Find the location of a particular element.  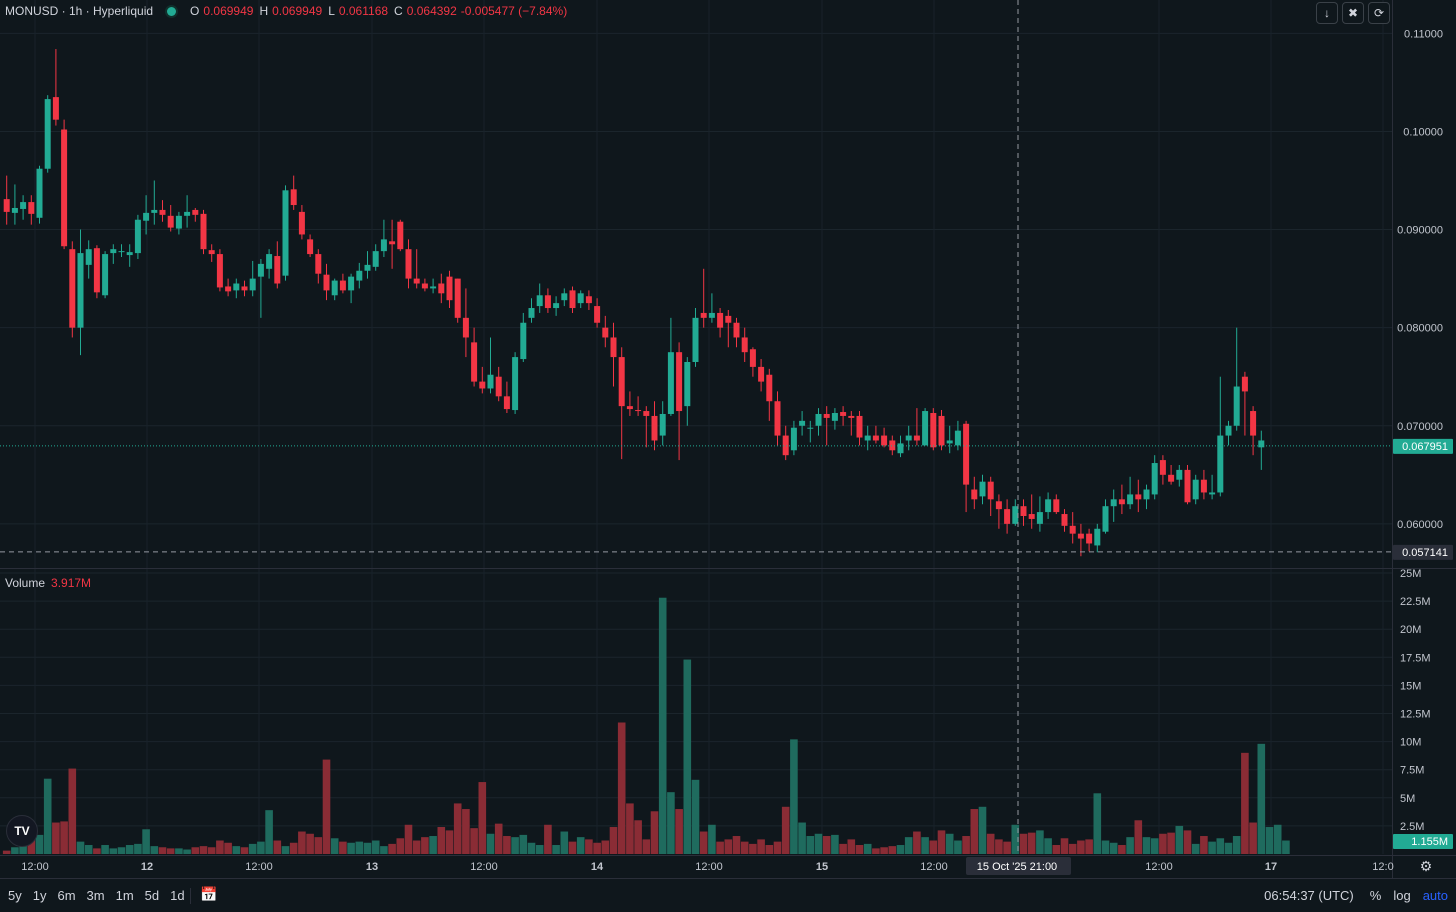

price-tick-label: 0.090000 is located at coordinates (1420, 231).